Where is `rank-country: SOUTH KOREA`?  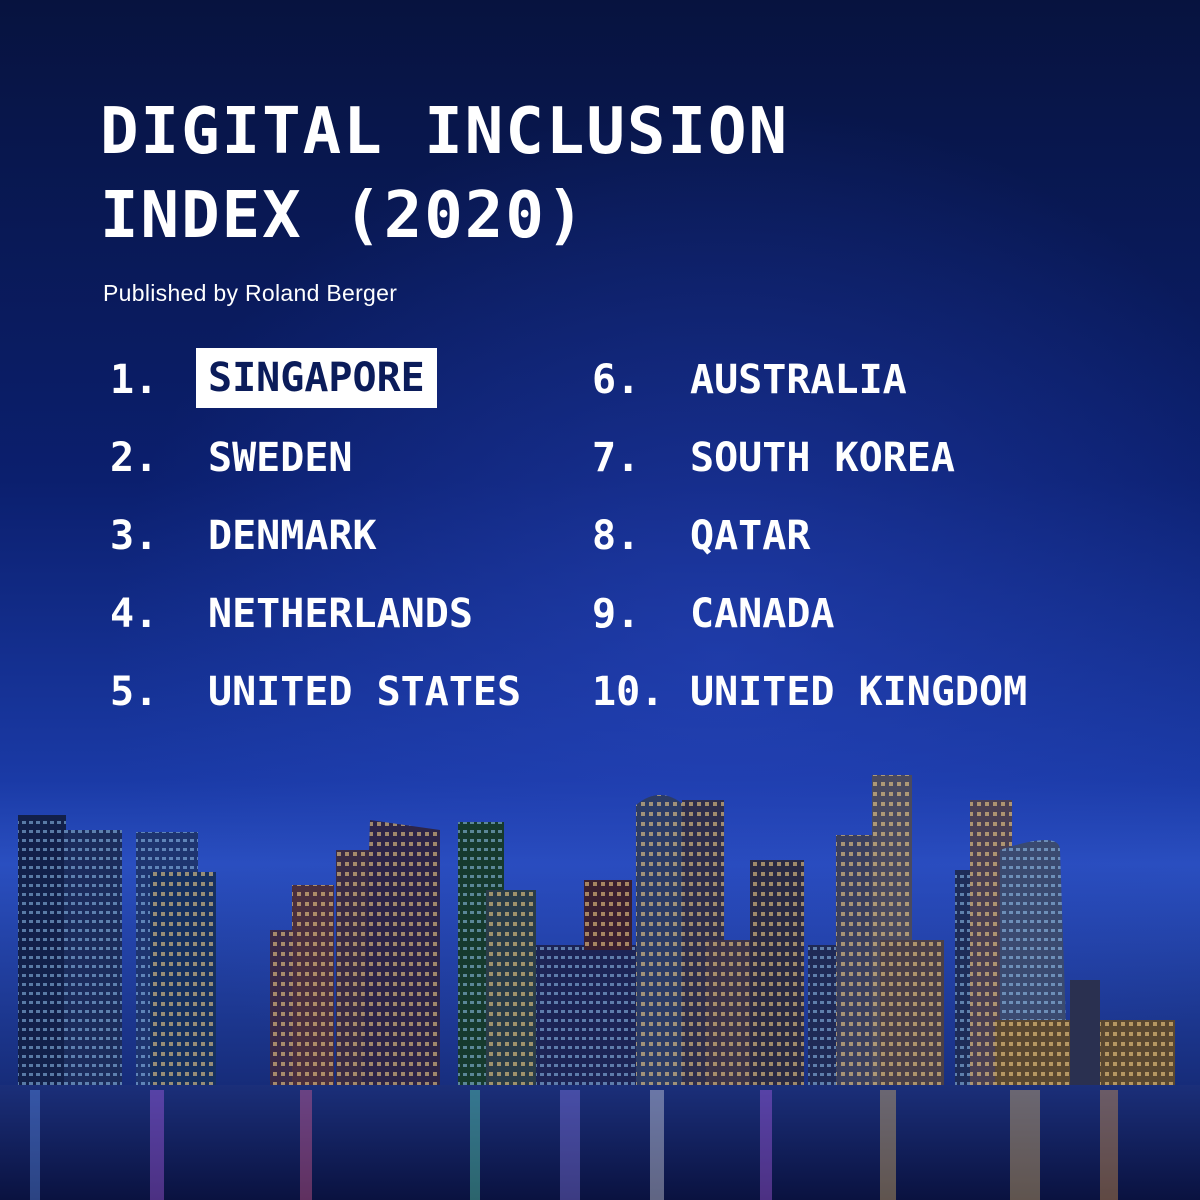 rank-country: SOUTH KOREA is located at coordinates (822, 458).